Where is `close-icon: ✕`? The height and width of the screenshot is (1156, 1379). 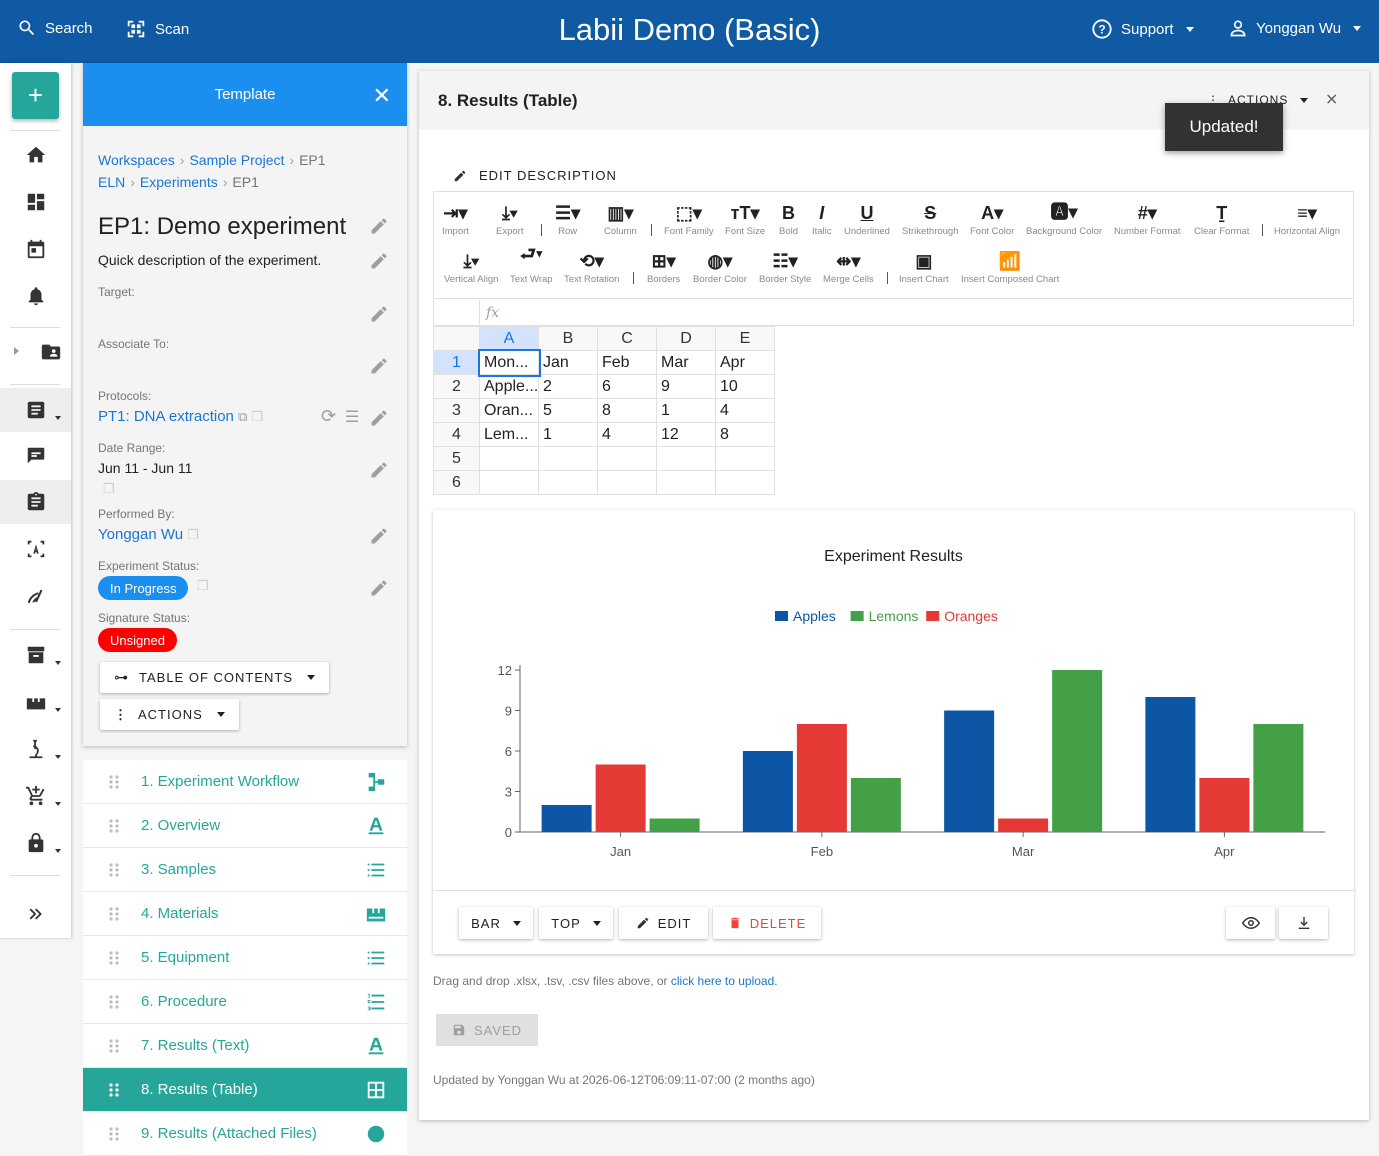 close-icon: ✕ is located at coordinates (381, 95).